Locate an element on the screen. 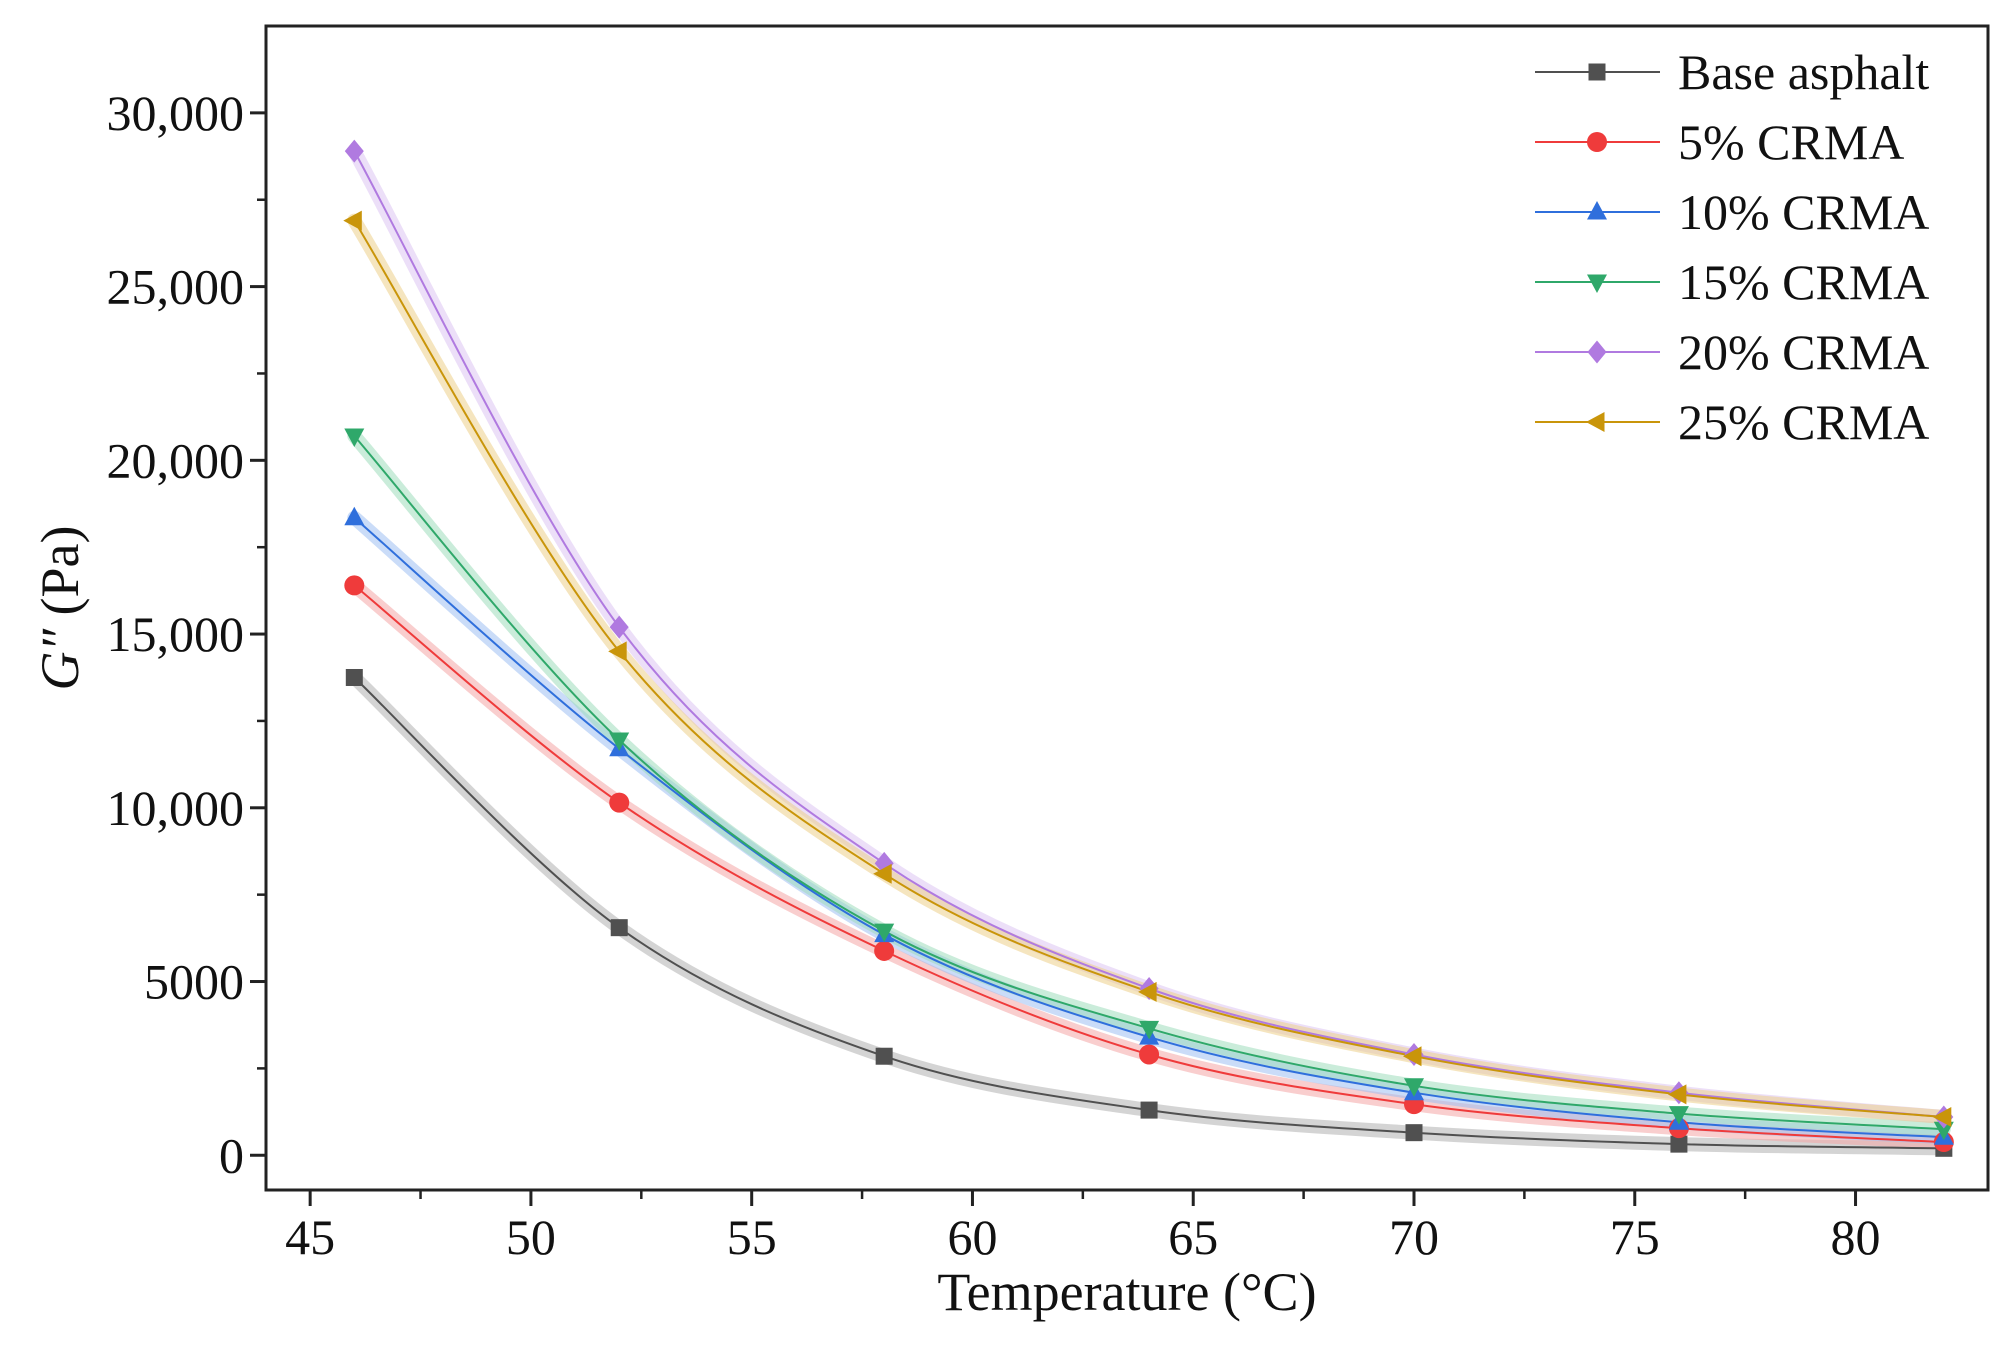 Image resolution: width=2009 pixels, height=1347 pixels. y-tick-label: 15,000 is located at coordinates (176, 634).